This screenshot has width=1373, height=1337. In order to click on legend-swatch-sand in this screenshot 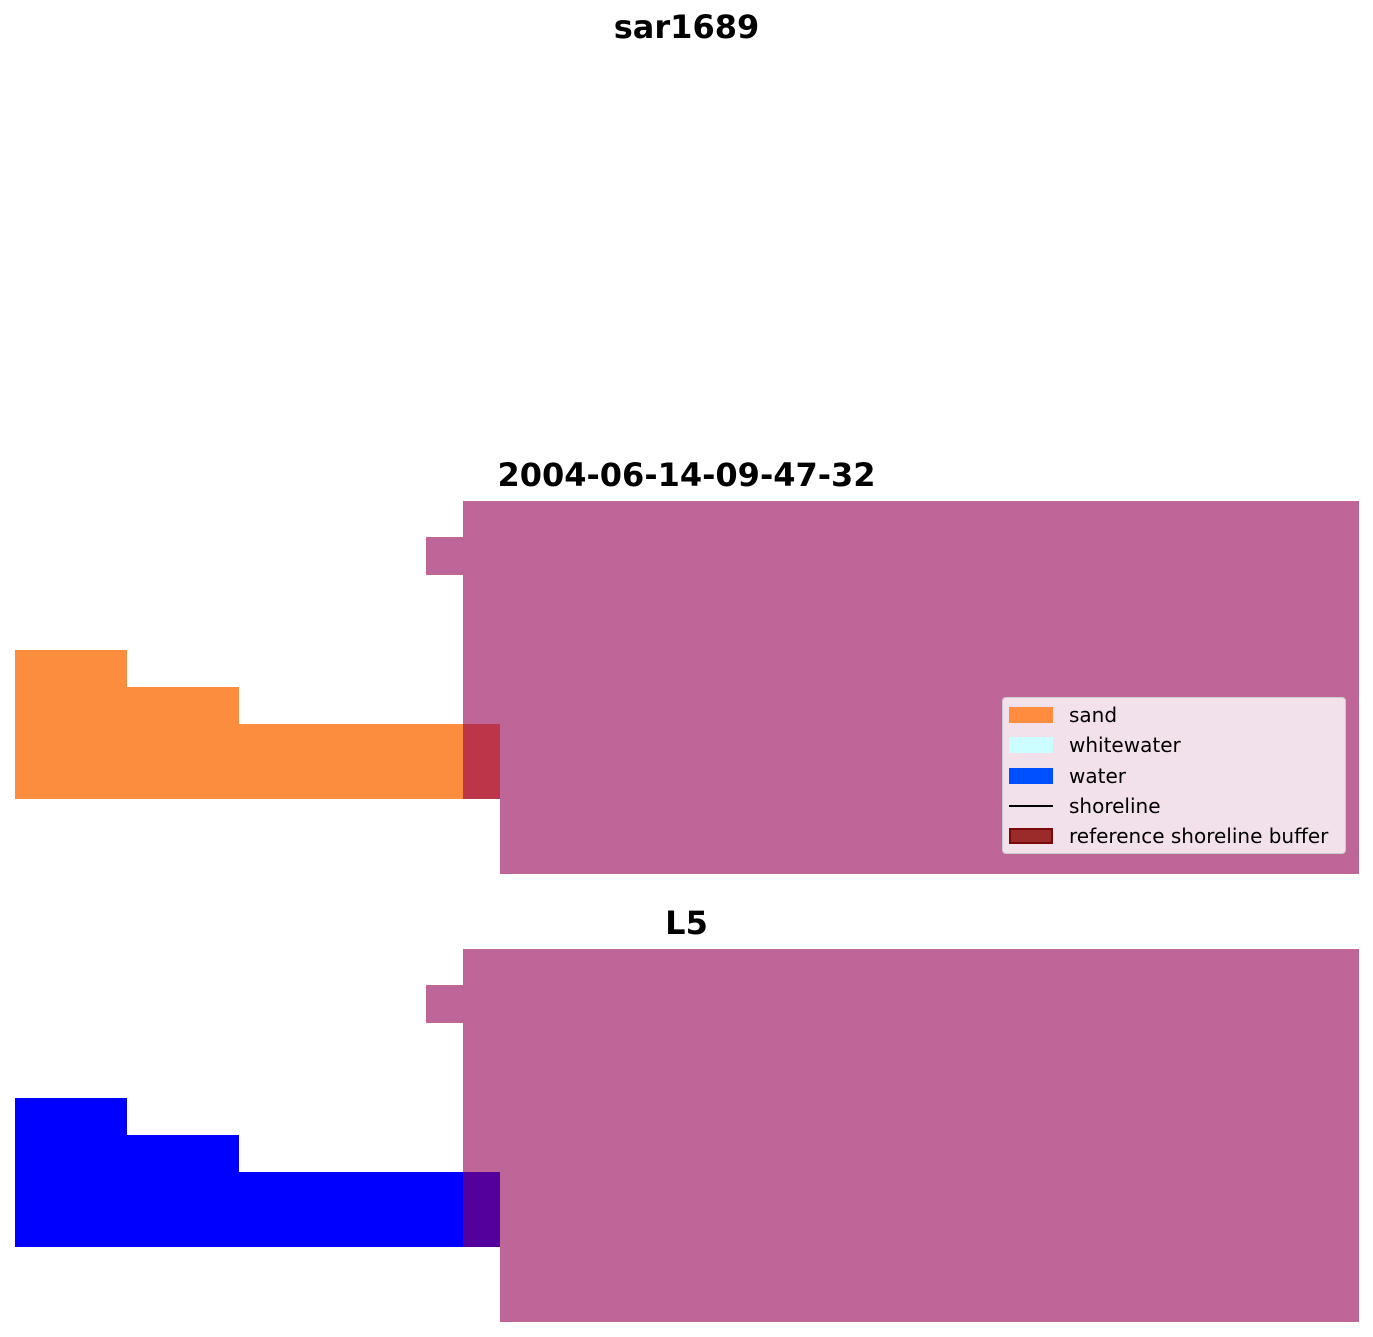, I will do `click(1031, 715)`.